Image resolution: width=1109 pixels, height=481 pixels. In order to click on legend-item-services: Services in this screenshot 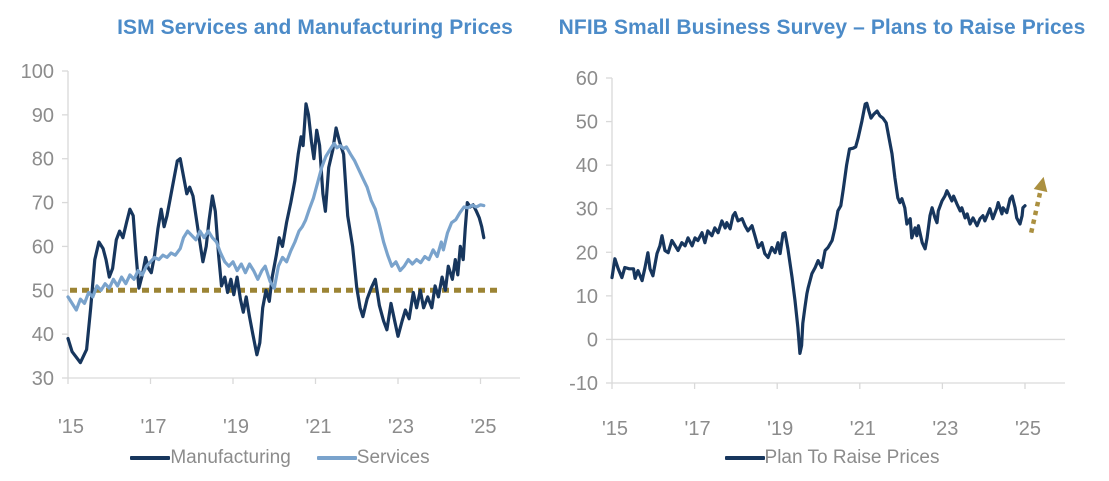, I will do `click(373, 458)`.